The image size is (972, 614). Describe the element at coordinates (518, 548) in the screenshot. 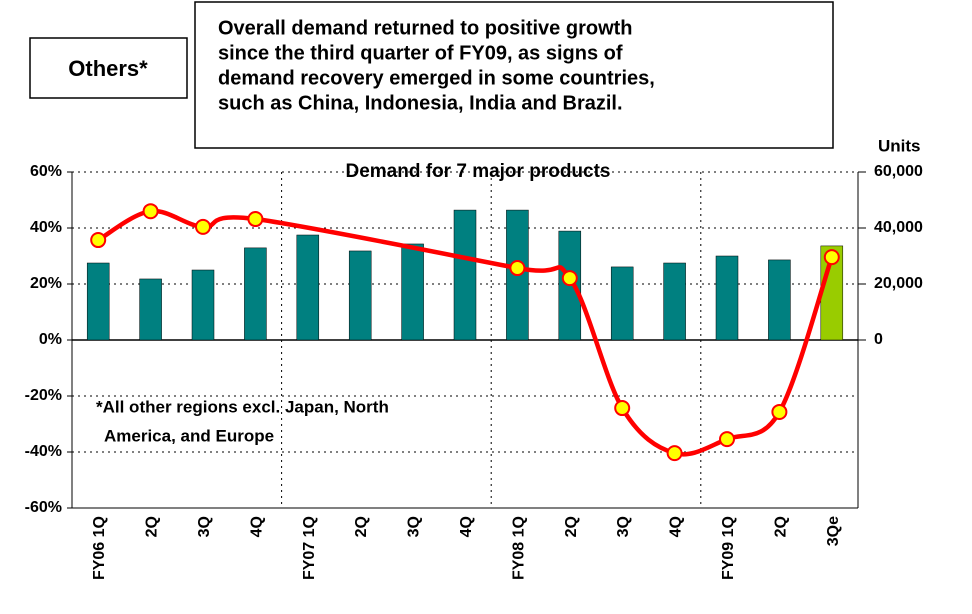

I see `x-tick-label: FY08 1Q` at that location.